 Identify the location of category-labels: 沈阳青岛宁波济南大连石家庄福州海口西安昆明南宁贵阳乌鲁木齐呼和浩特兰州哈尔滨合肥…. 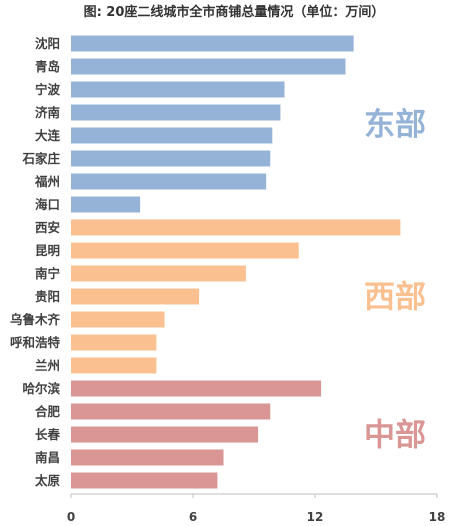
(35, 262).